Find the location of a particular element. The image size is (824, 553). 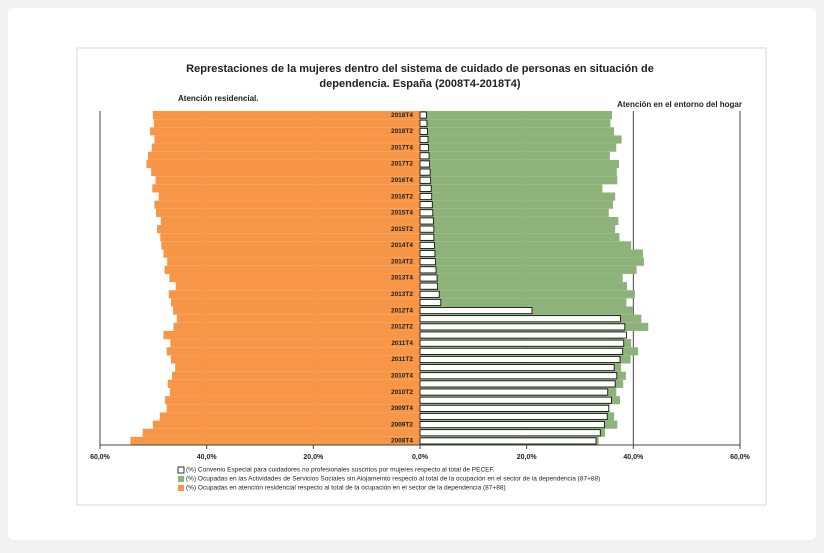

y-tick-label: 2014T4 is located at coordinates (402, 245).